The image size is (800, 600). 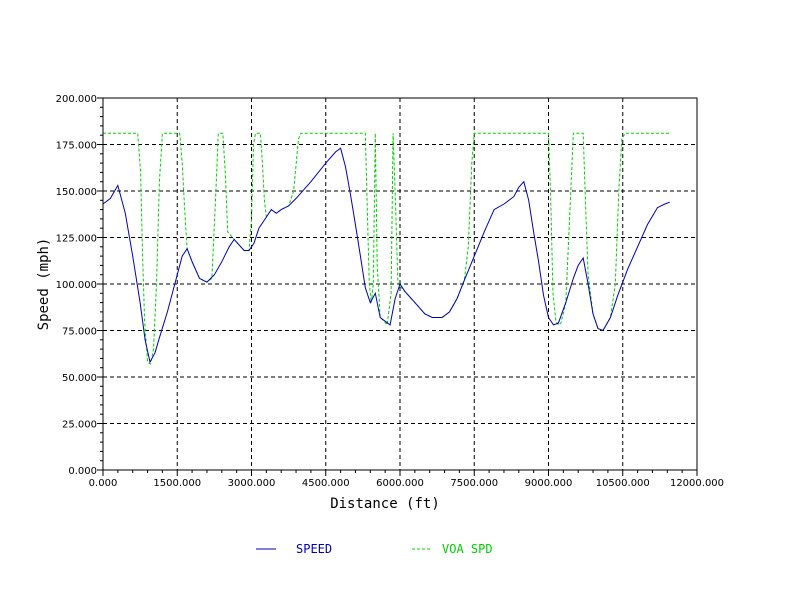 I want to click on y-tick-label: 50.000, so click(x=79, y=378).